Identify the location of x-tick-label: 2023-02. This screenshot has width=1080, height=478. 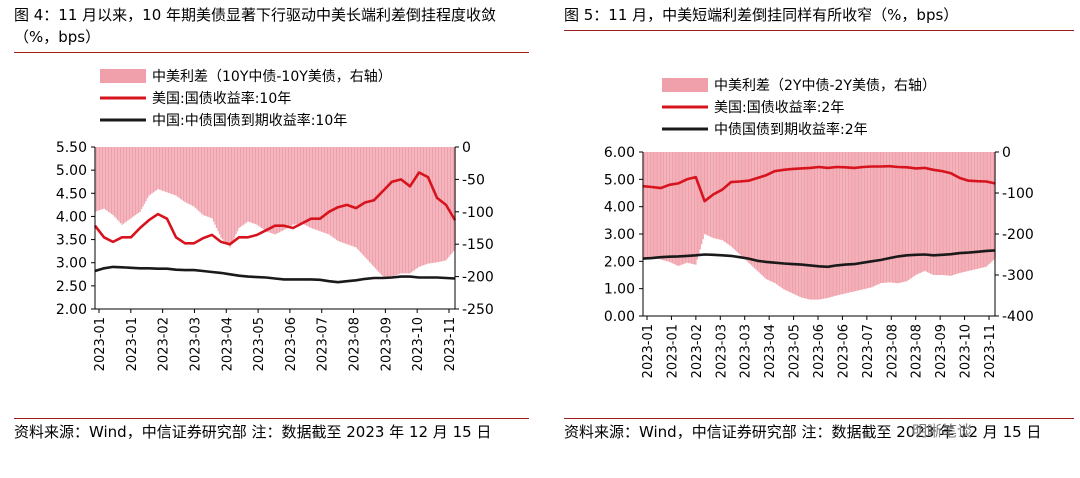
(164, 344).